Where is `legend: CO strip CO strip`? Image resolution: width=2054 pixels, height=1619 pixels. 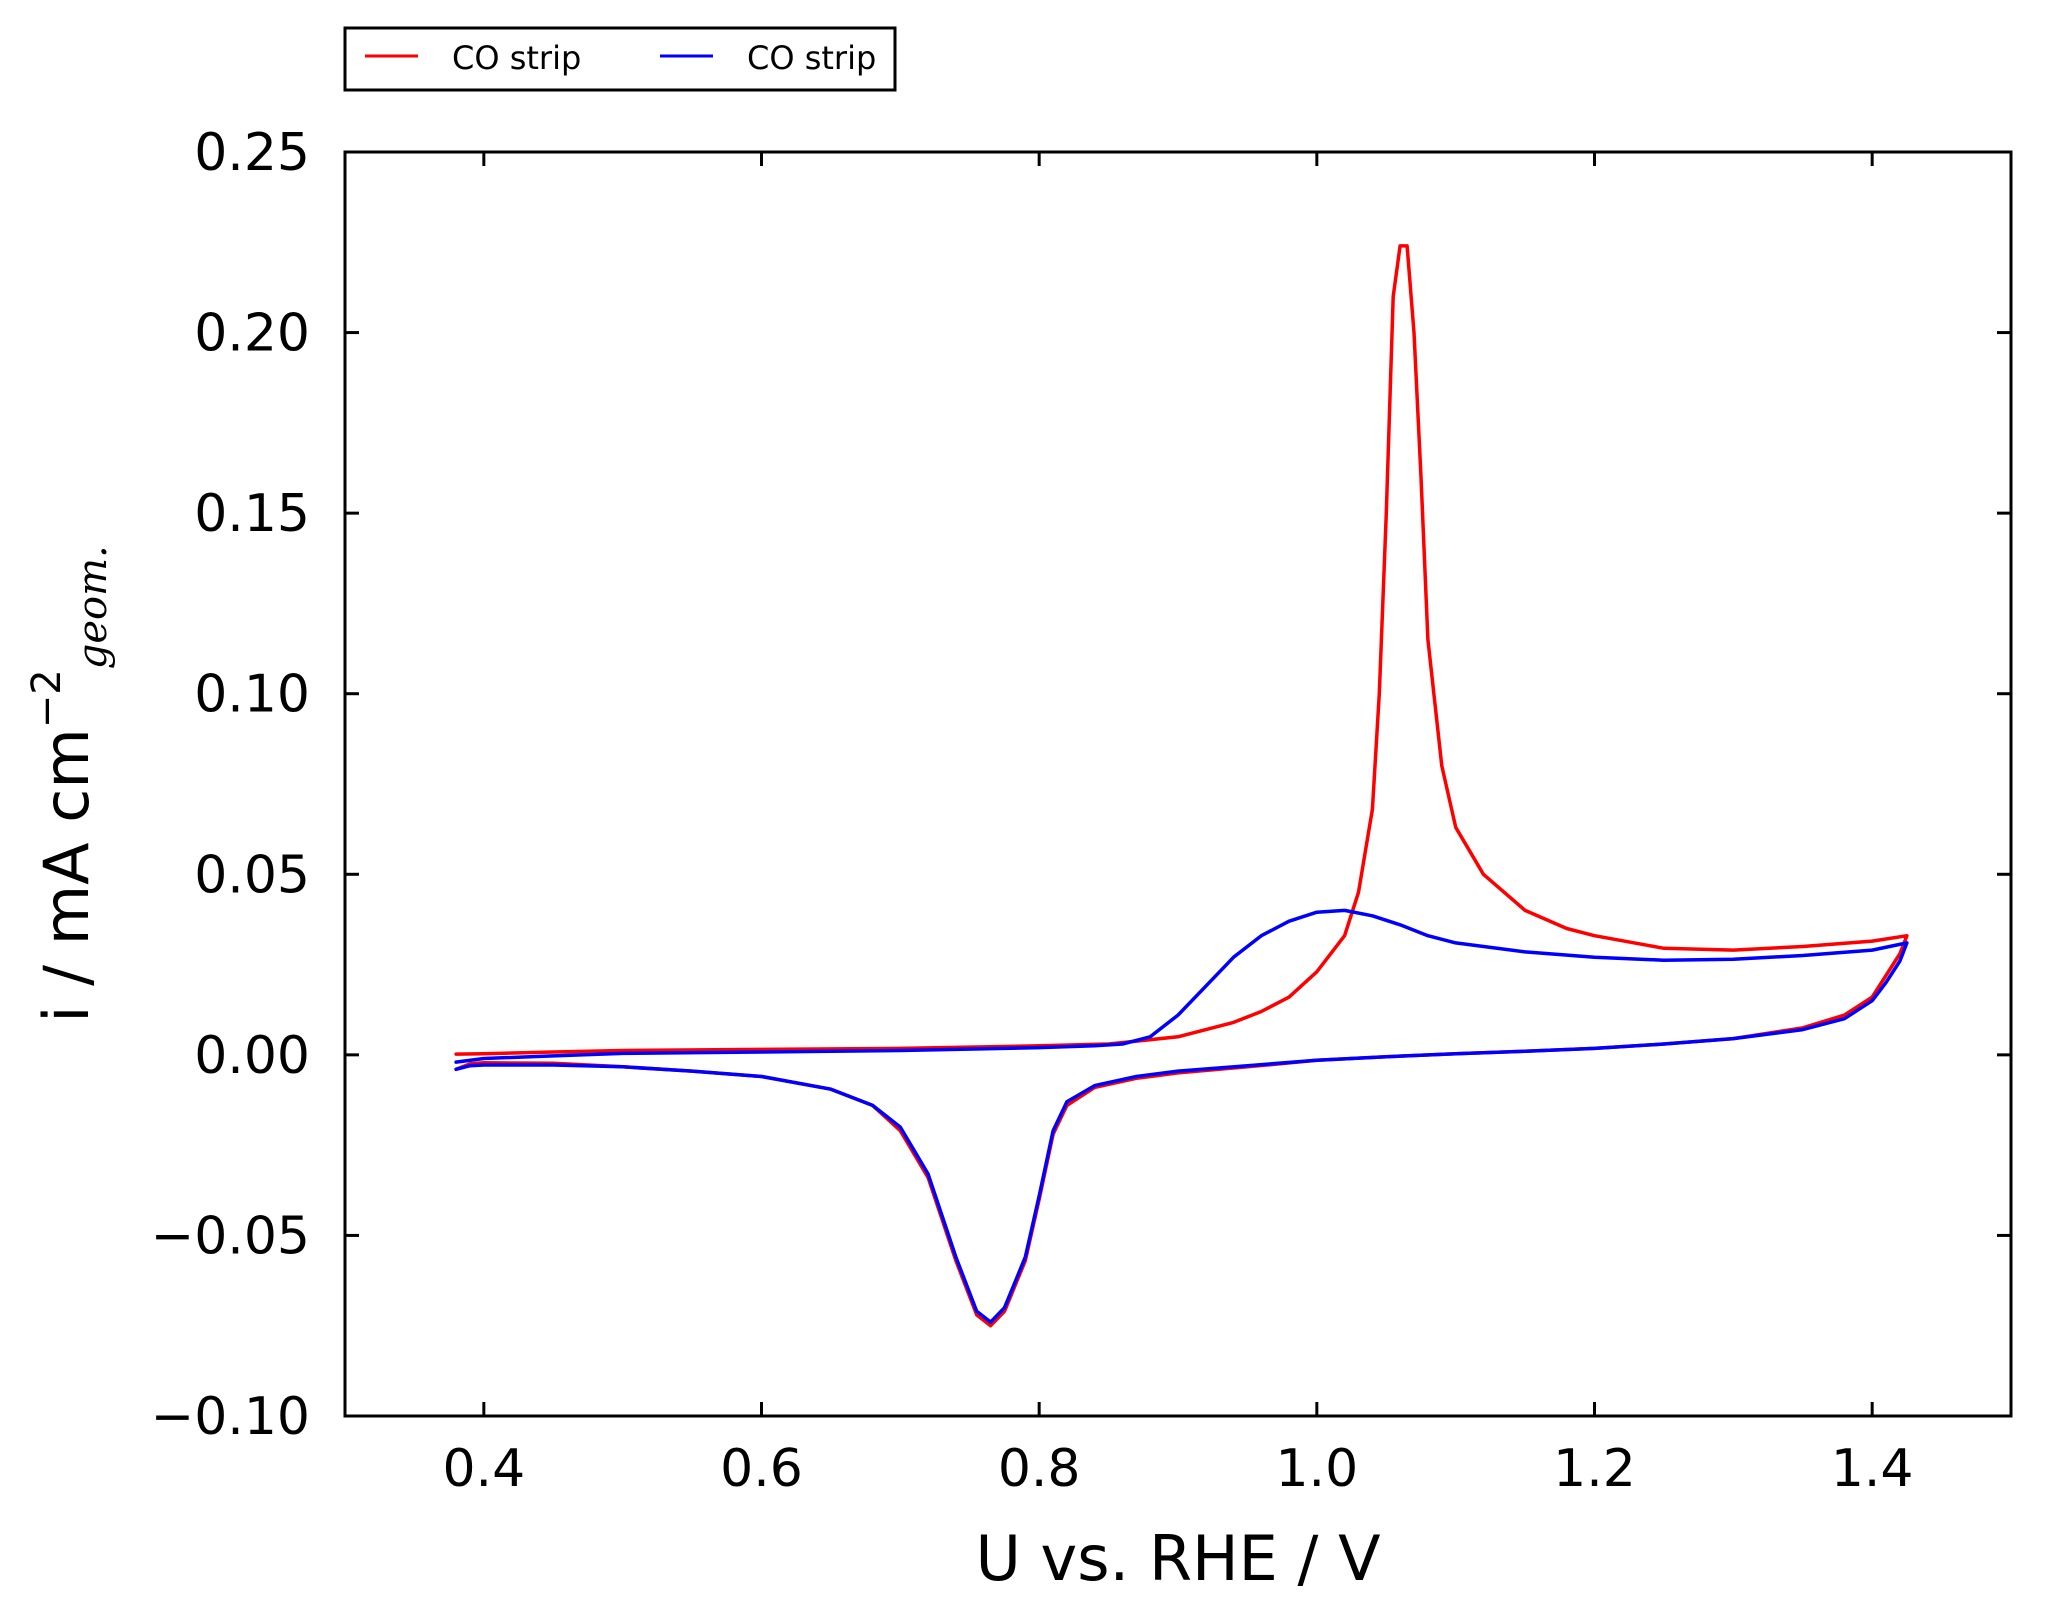
legend: CO strip CO strip is located at coordinates (620, 59).